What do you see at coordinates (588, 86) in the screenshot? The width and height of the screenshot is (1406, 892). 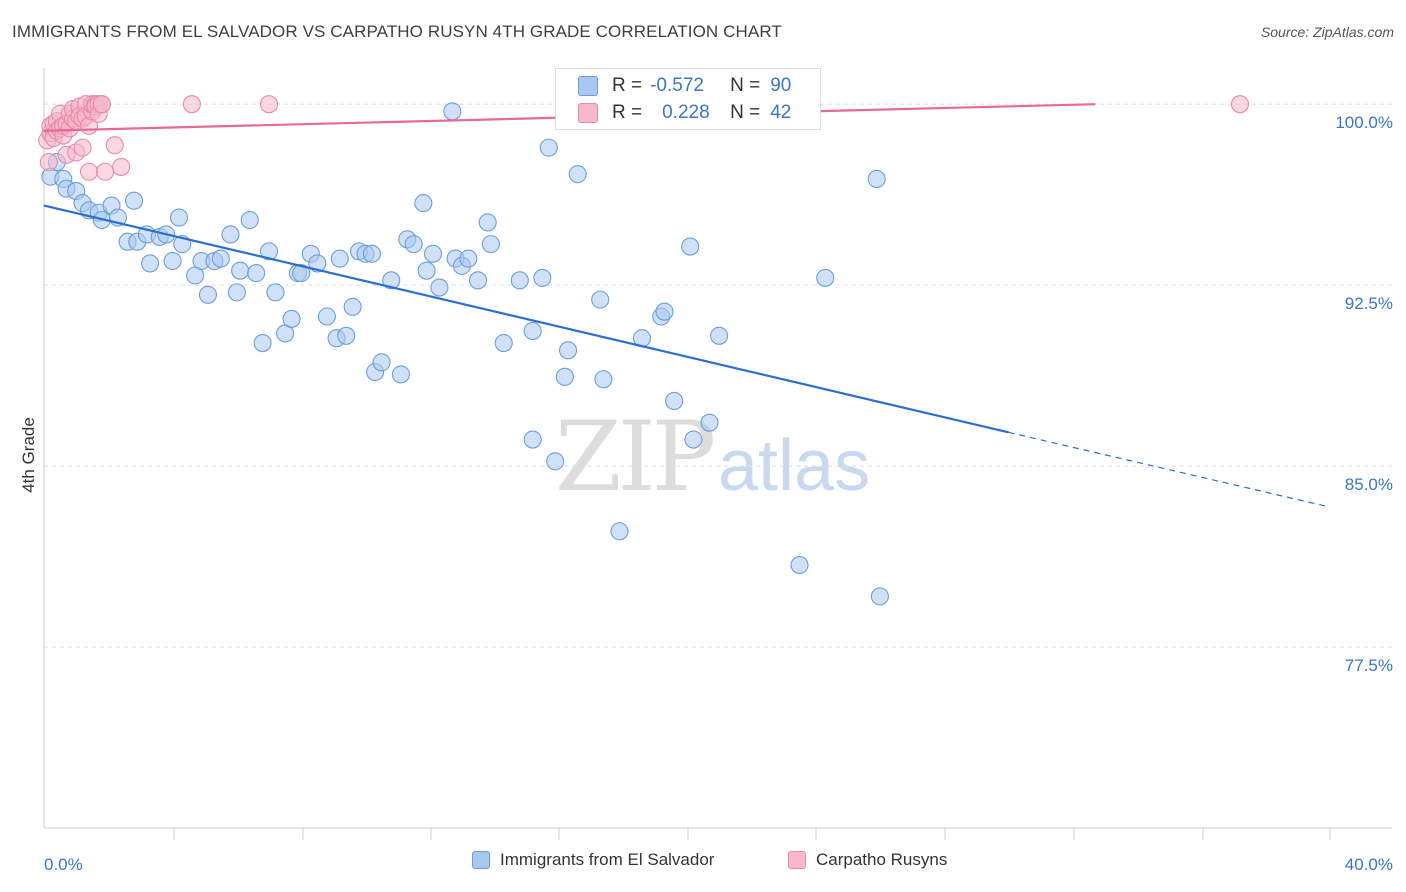 I see `stats-swatch-blue` at bounding box center [588, 86].